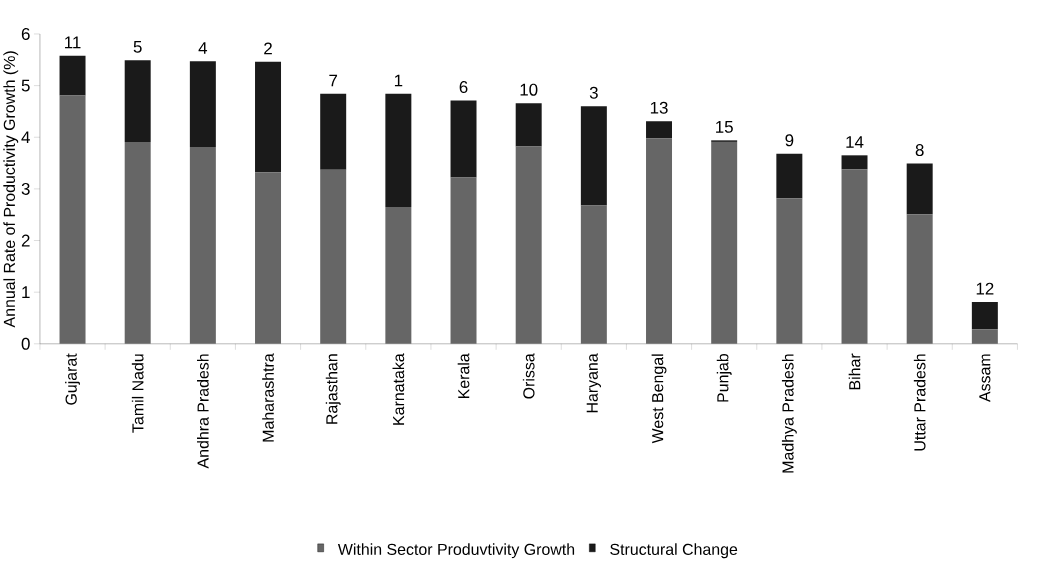  Describe the element at coordinates (463, 376) in the screenshot. I see `x-tick-label: Kerala` at that location.